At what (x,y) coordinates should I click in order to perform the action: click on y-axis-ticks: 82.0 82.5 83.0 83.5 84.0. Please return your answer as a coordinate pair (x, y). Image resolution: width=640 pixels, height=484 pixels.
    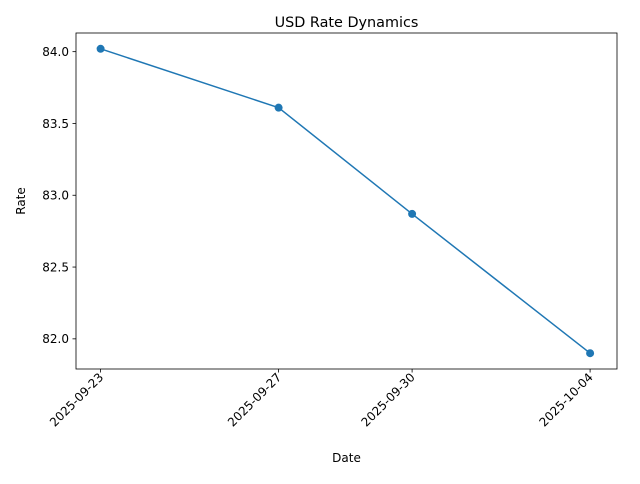
    Looking at the image, I should click on (59, 195).